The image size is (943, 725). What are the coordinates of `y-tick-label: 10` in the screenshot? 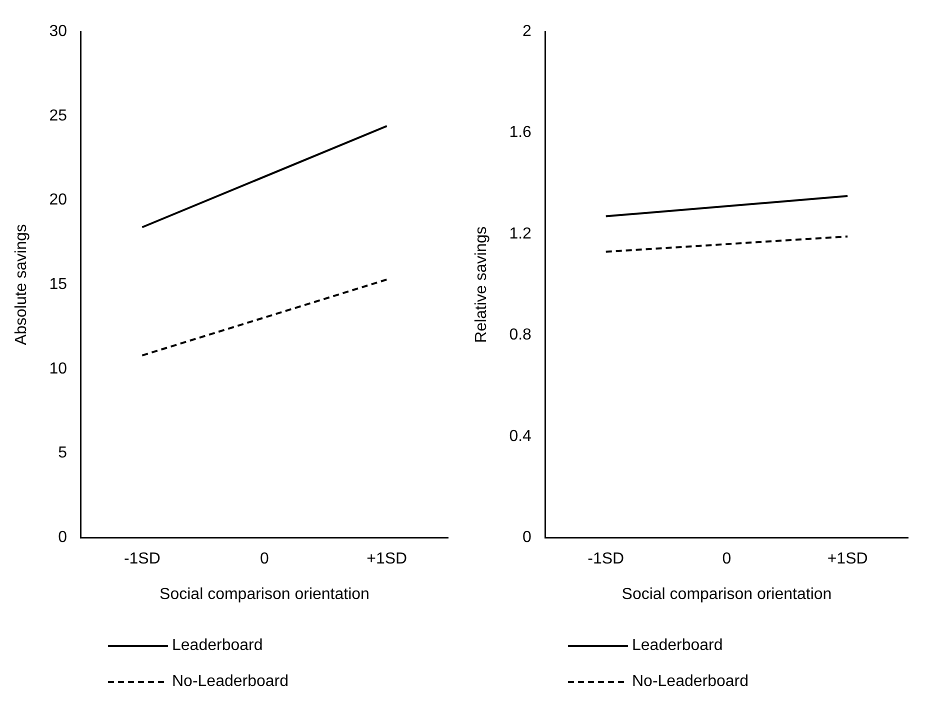 It's located at (58, 369).